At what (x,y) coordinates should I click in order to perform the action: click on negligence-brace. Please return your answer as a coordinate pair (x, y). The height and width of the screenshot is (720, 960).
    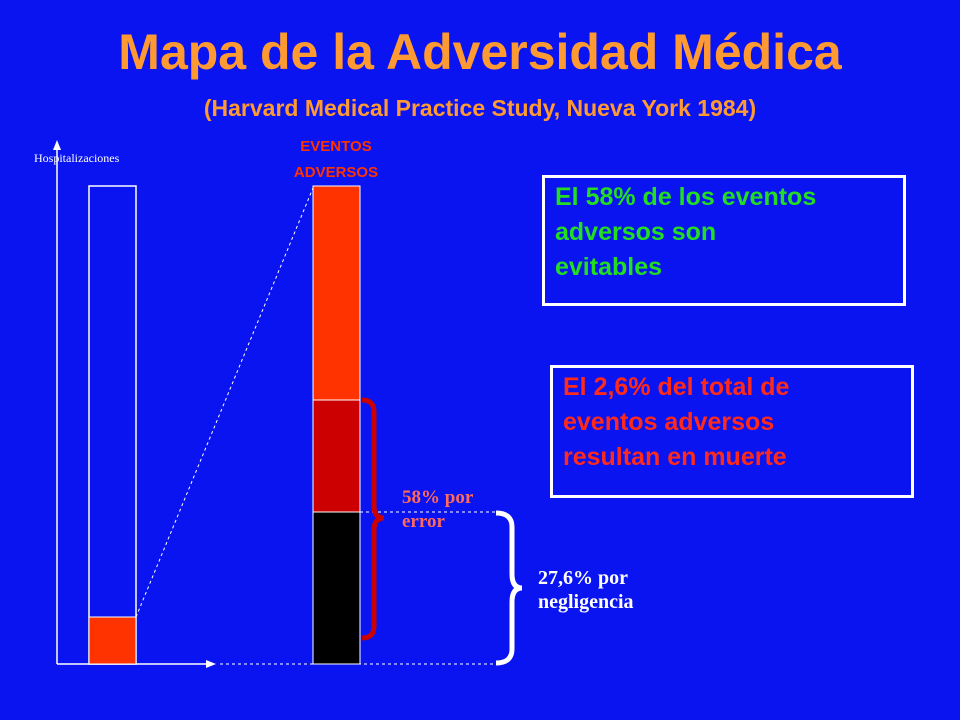
    Looking at the image, I should click on (509, 588).